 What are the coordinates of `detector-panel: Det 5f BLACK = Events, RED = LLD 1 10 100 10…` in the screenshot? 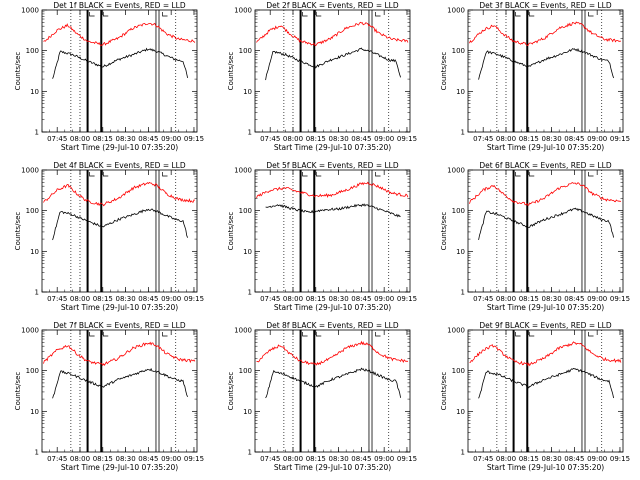 It's located at (322, 236).